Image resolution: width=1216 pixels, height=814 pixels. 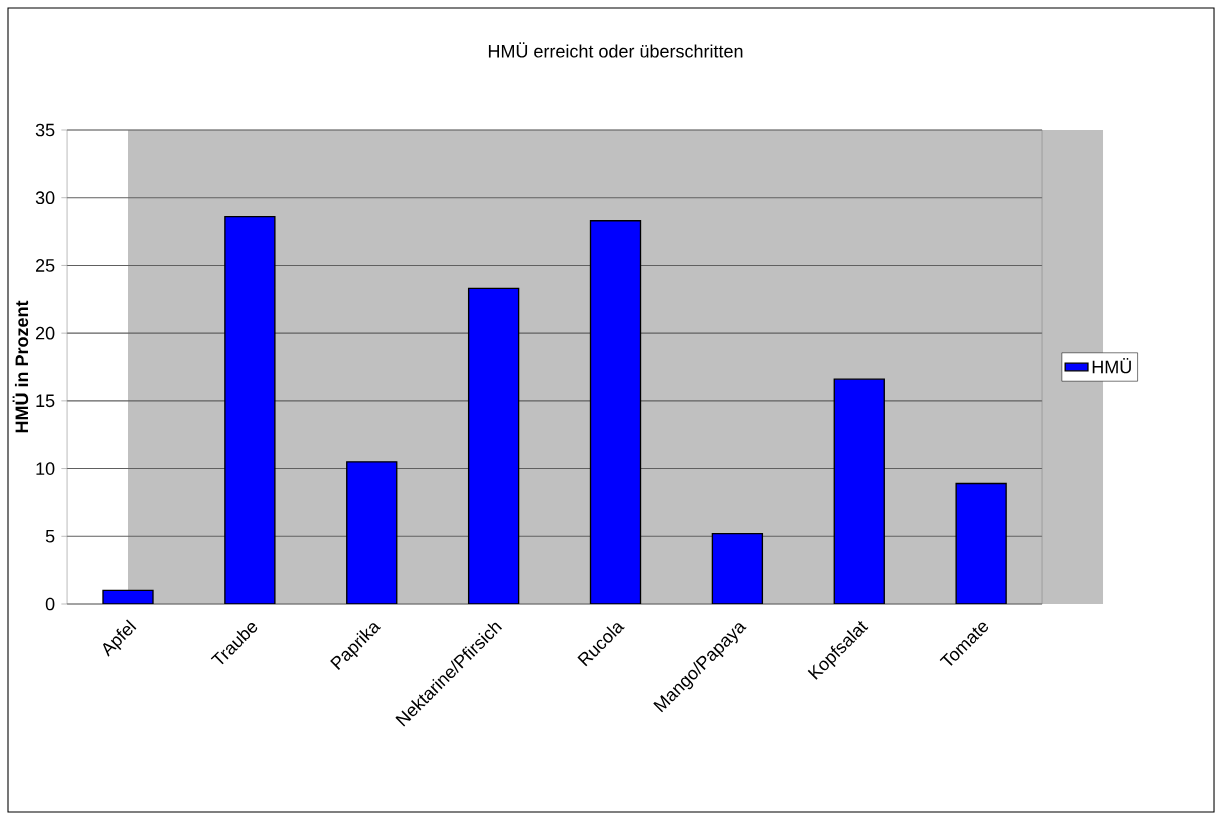 What do you see at coordinates (45, 198) in the screenshot?
I see `y-tick-label: 30` at bounding box center [45, 198].